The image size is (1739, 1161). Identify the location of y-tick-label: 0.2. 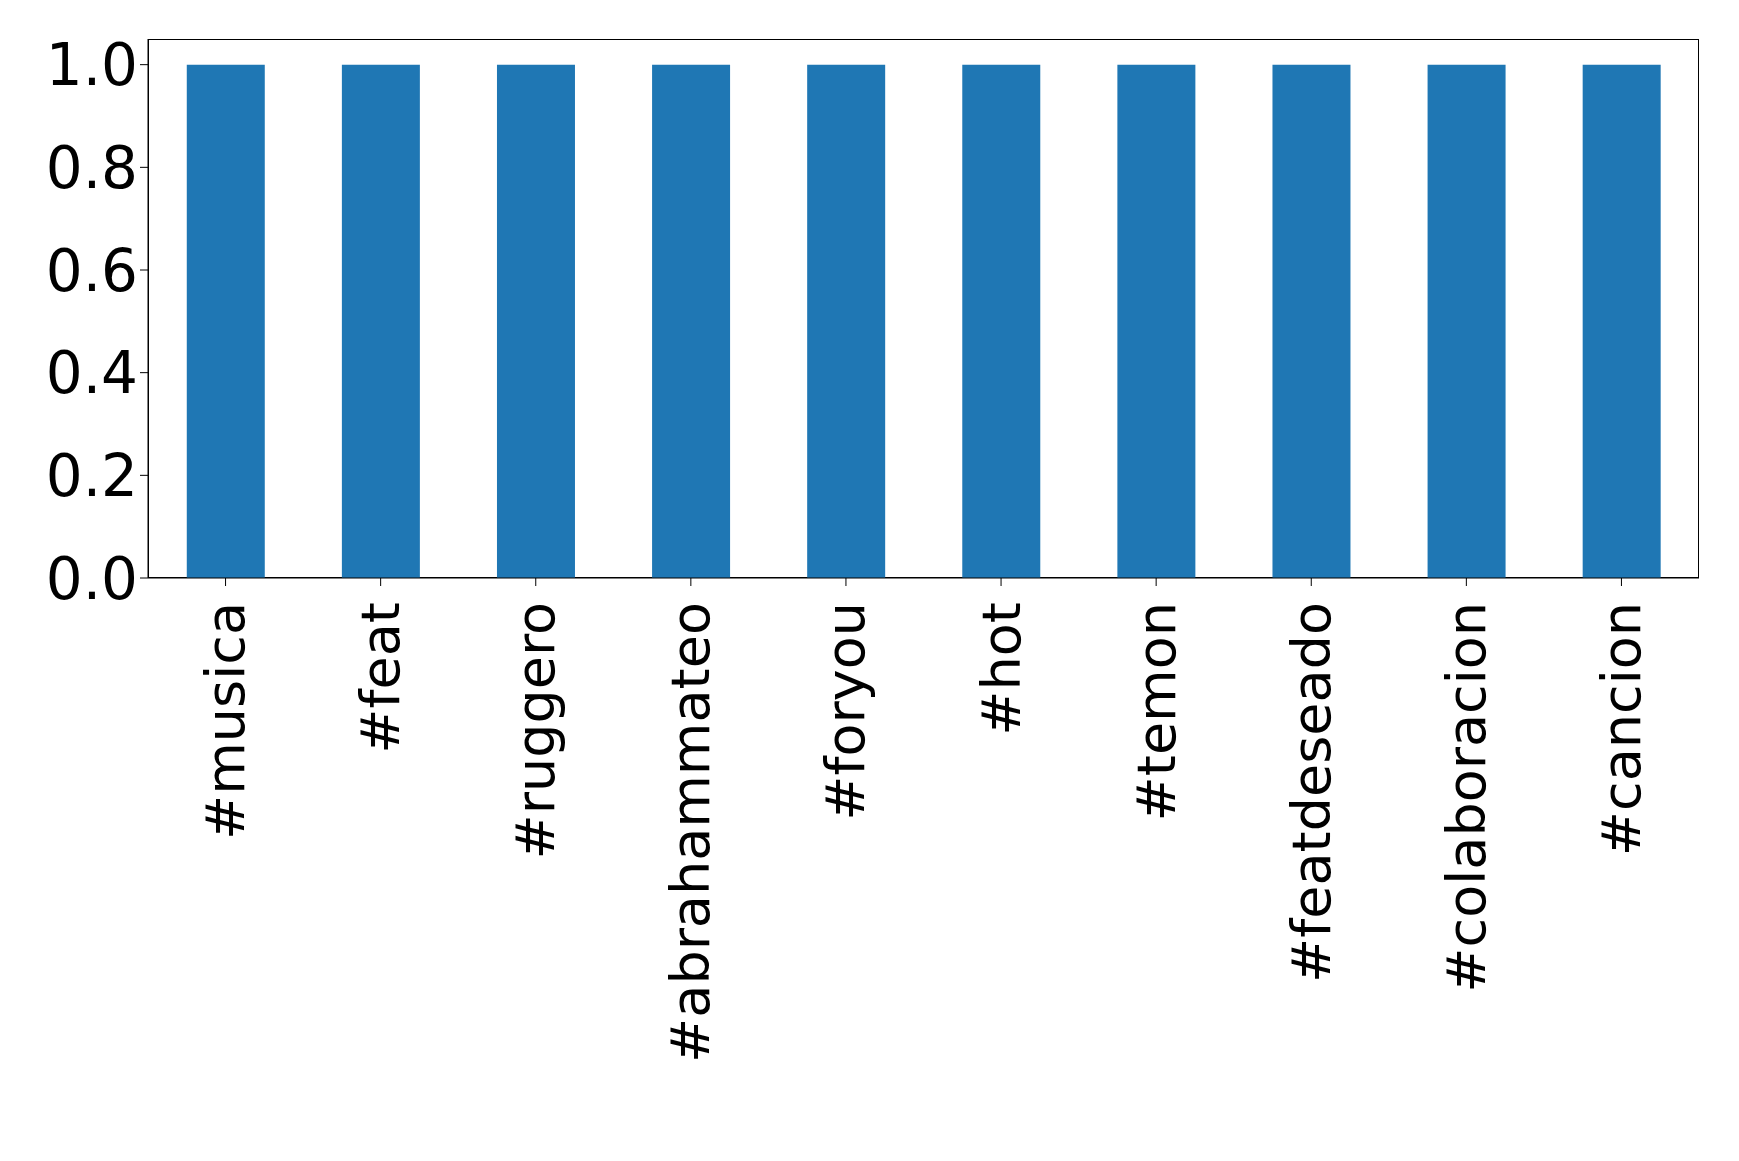
(91, 475).